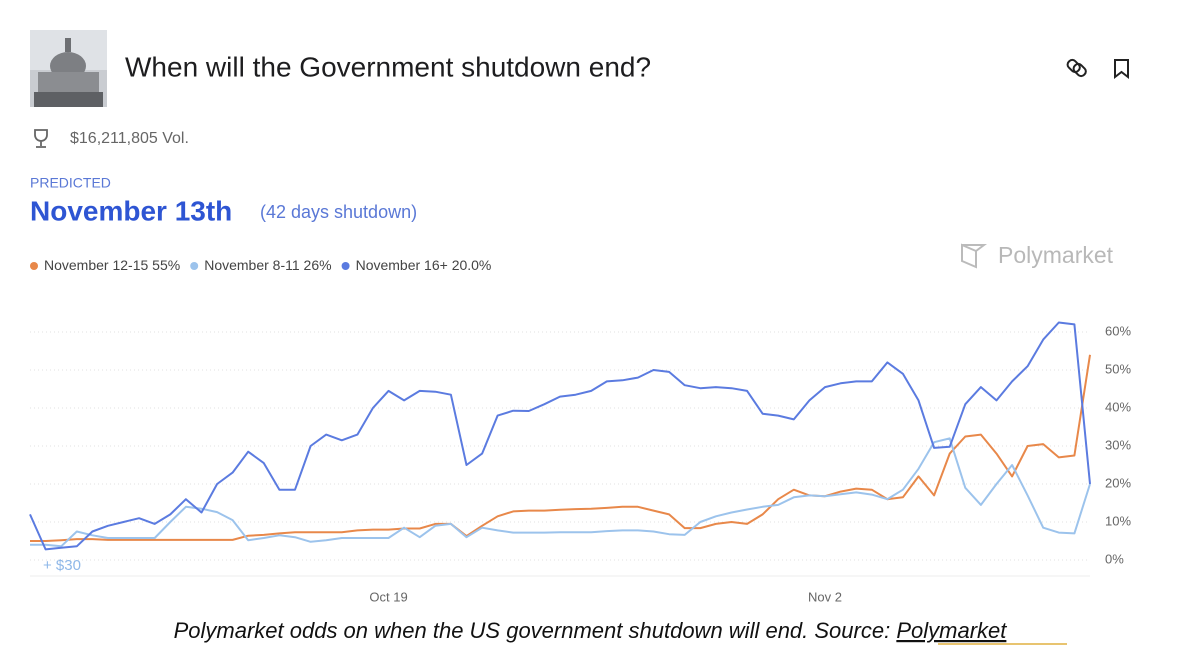  What do you see at coordinates (1118, 444) in the screenshot?
I see `y-tick-label: 30%` at bounding box center [1118, 444].